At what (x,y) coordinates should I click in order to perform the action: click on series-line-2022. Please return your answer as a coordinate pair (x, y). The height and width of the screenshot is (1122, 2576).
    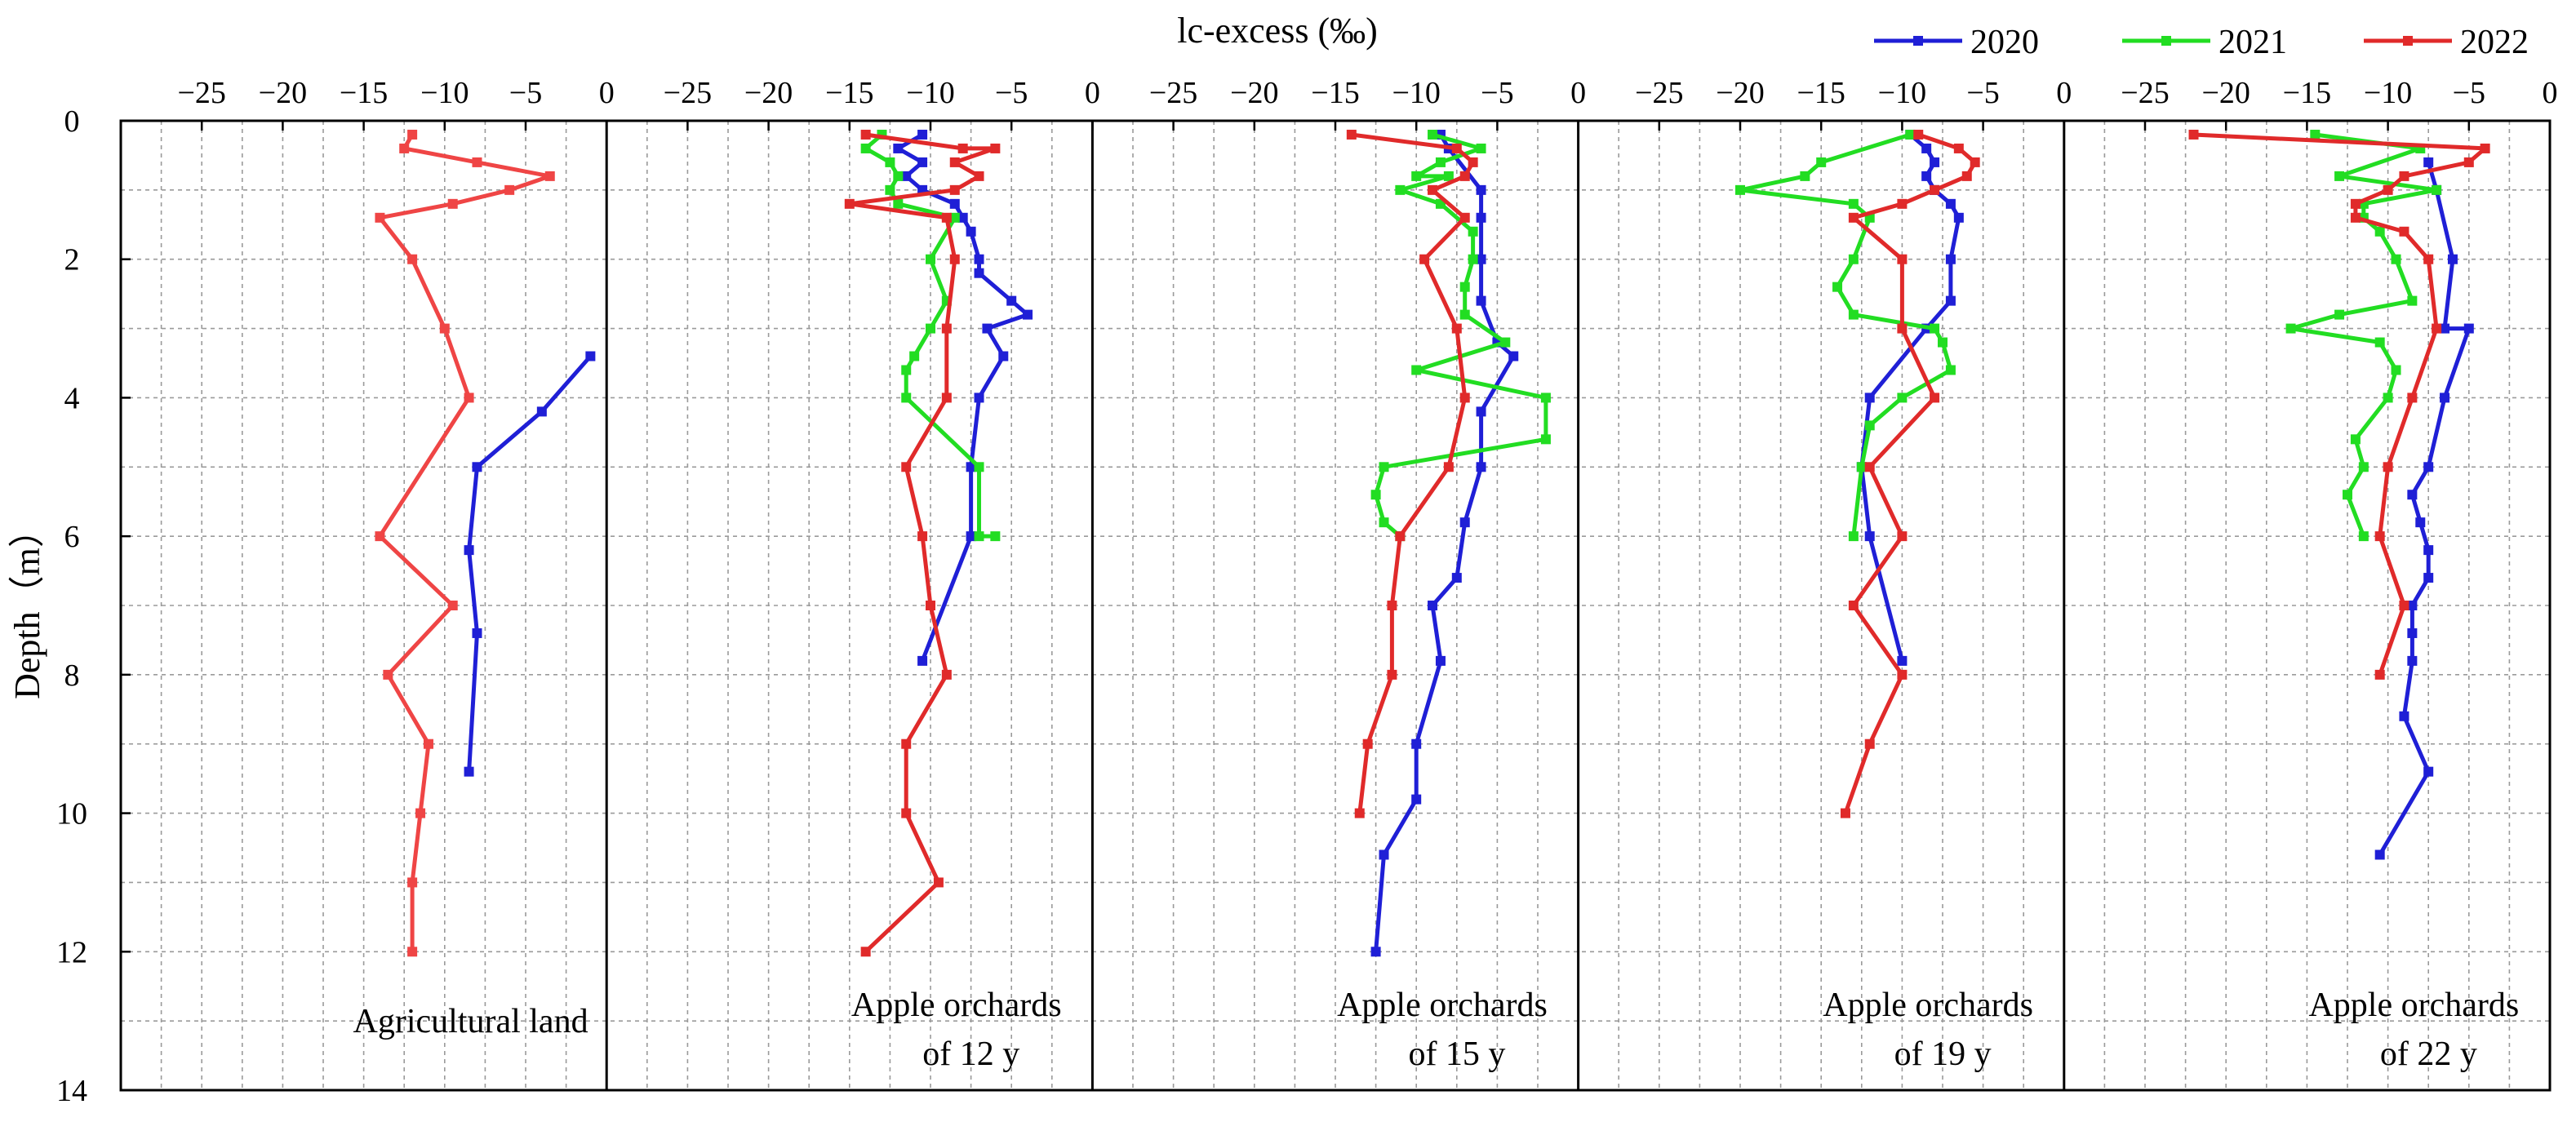
    Looking at the image, I should click on (465, 542).